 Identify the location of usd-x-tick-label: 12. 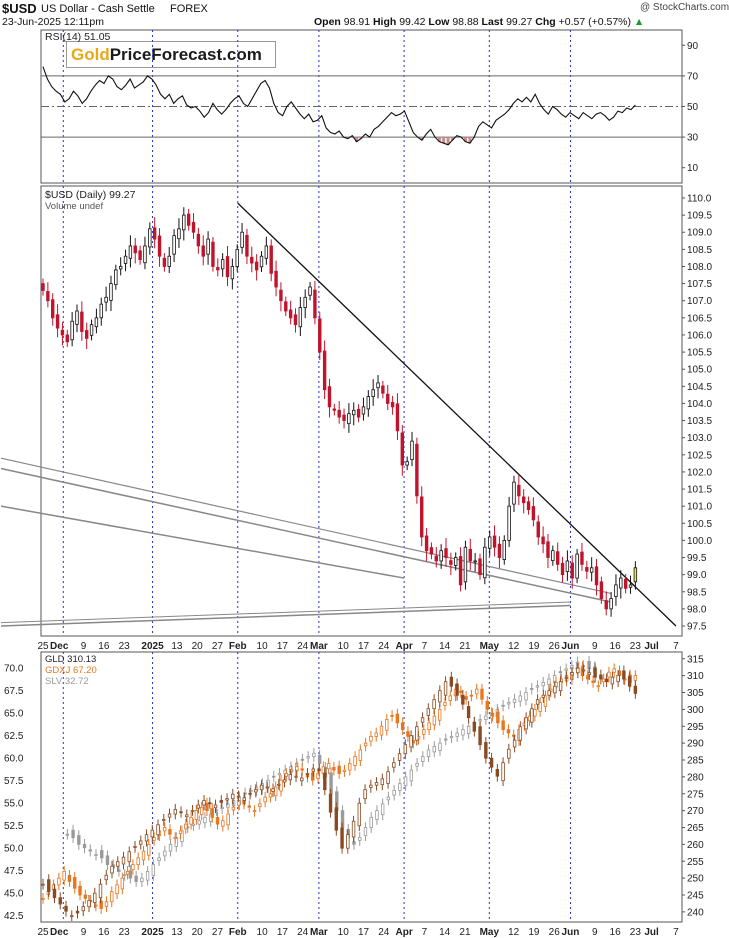
(514, 646).